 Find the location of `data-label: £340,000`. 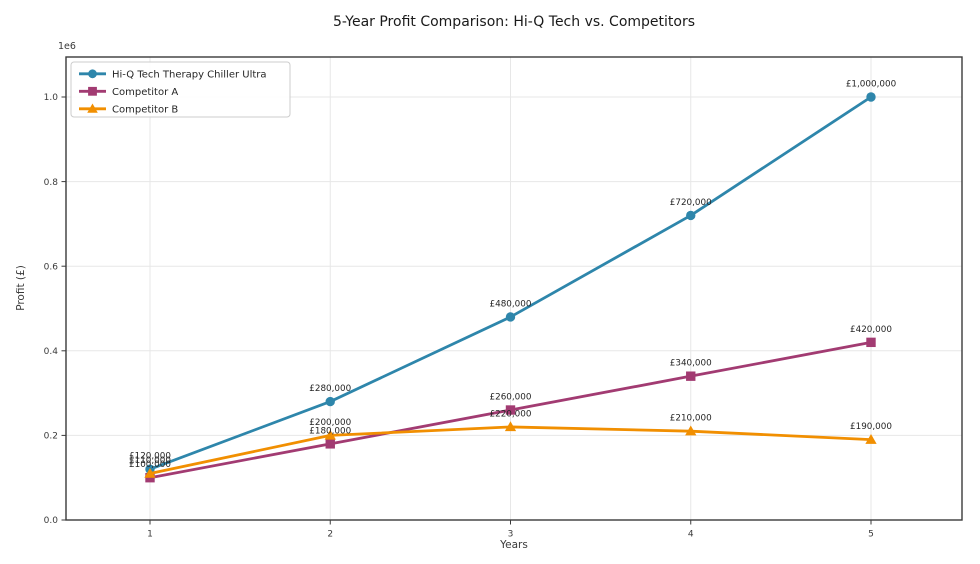

data-label: £340,000 is located at coordinates (691, 364).